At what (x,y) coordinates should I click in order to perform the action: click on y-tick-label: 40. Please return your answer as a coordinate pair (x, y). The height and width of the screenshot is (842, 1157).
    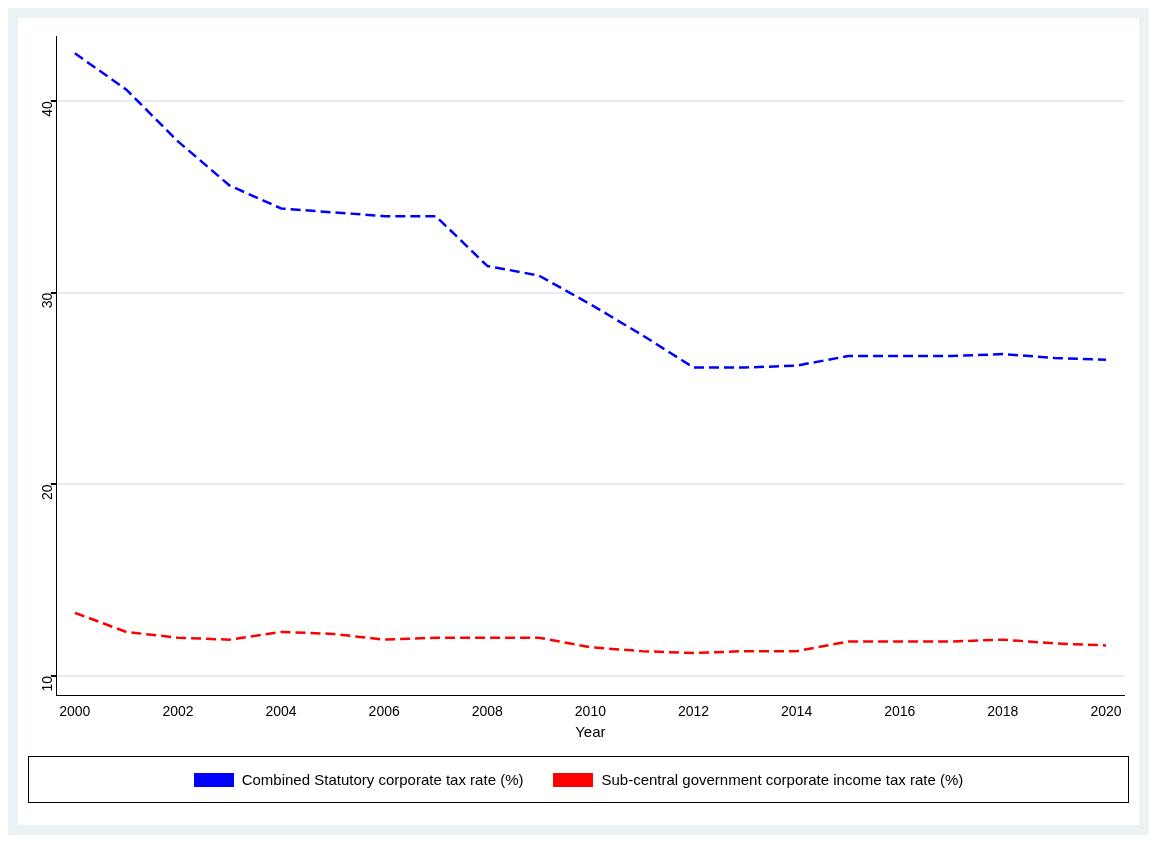
    Looking at the image, I should click on (46, 108).